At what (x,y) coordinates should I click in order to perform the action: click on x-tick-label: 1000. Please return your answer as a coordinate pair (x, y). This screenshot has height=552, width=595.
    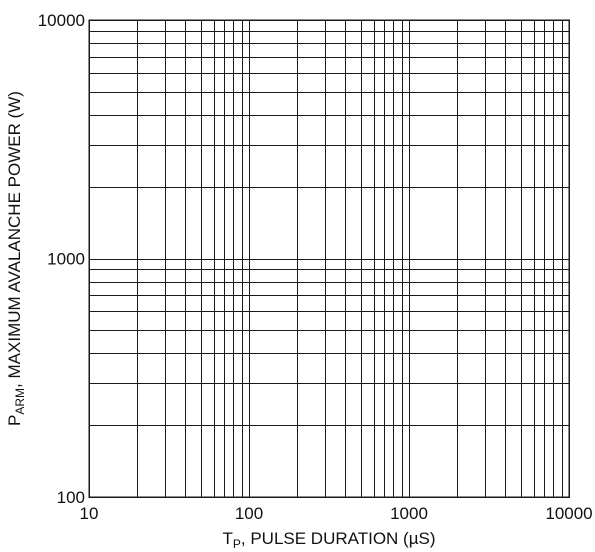
    Looking at the image, I should click on (409, 513).